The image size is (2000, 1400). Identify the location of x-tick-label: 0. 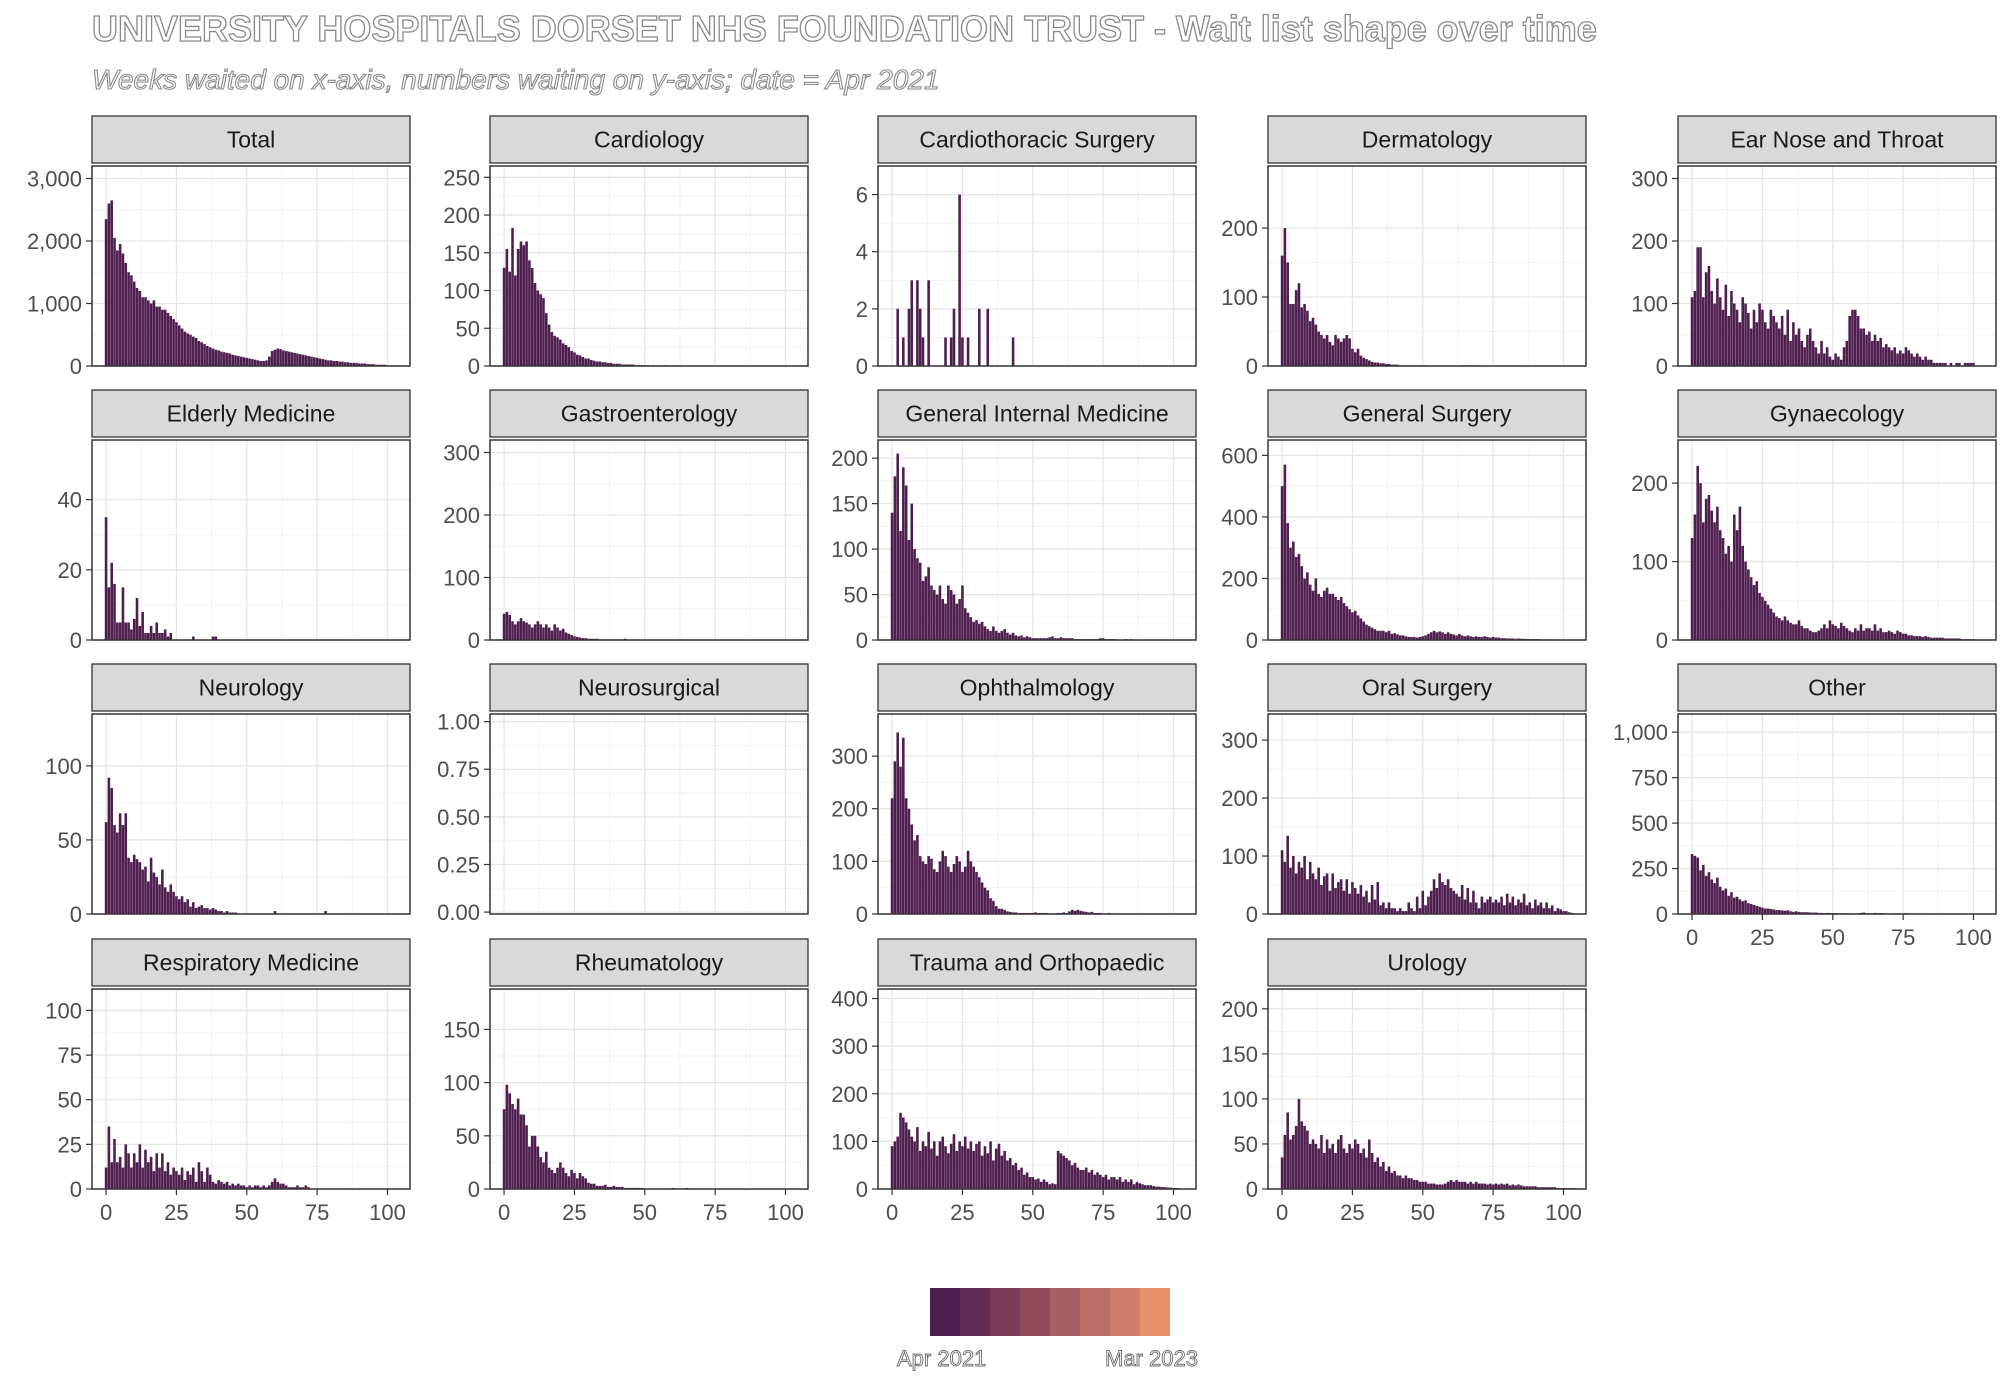
(1282, 1212).